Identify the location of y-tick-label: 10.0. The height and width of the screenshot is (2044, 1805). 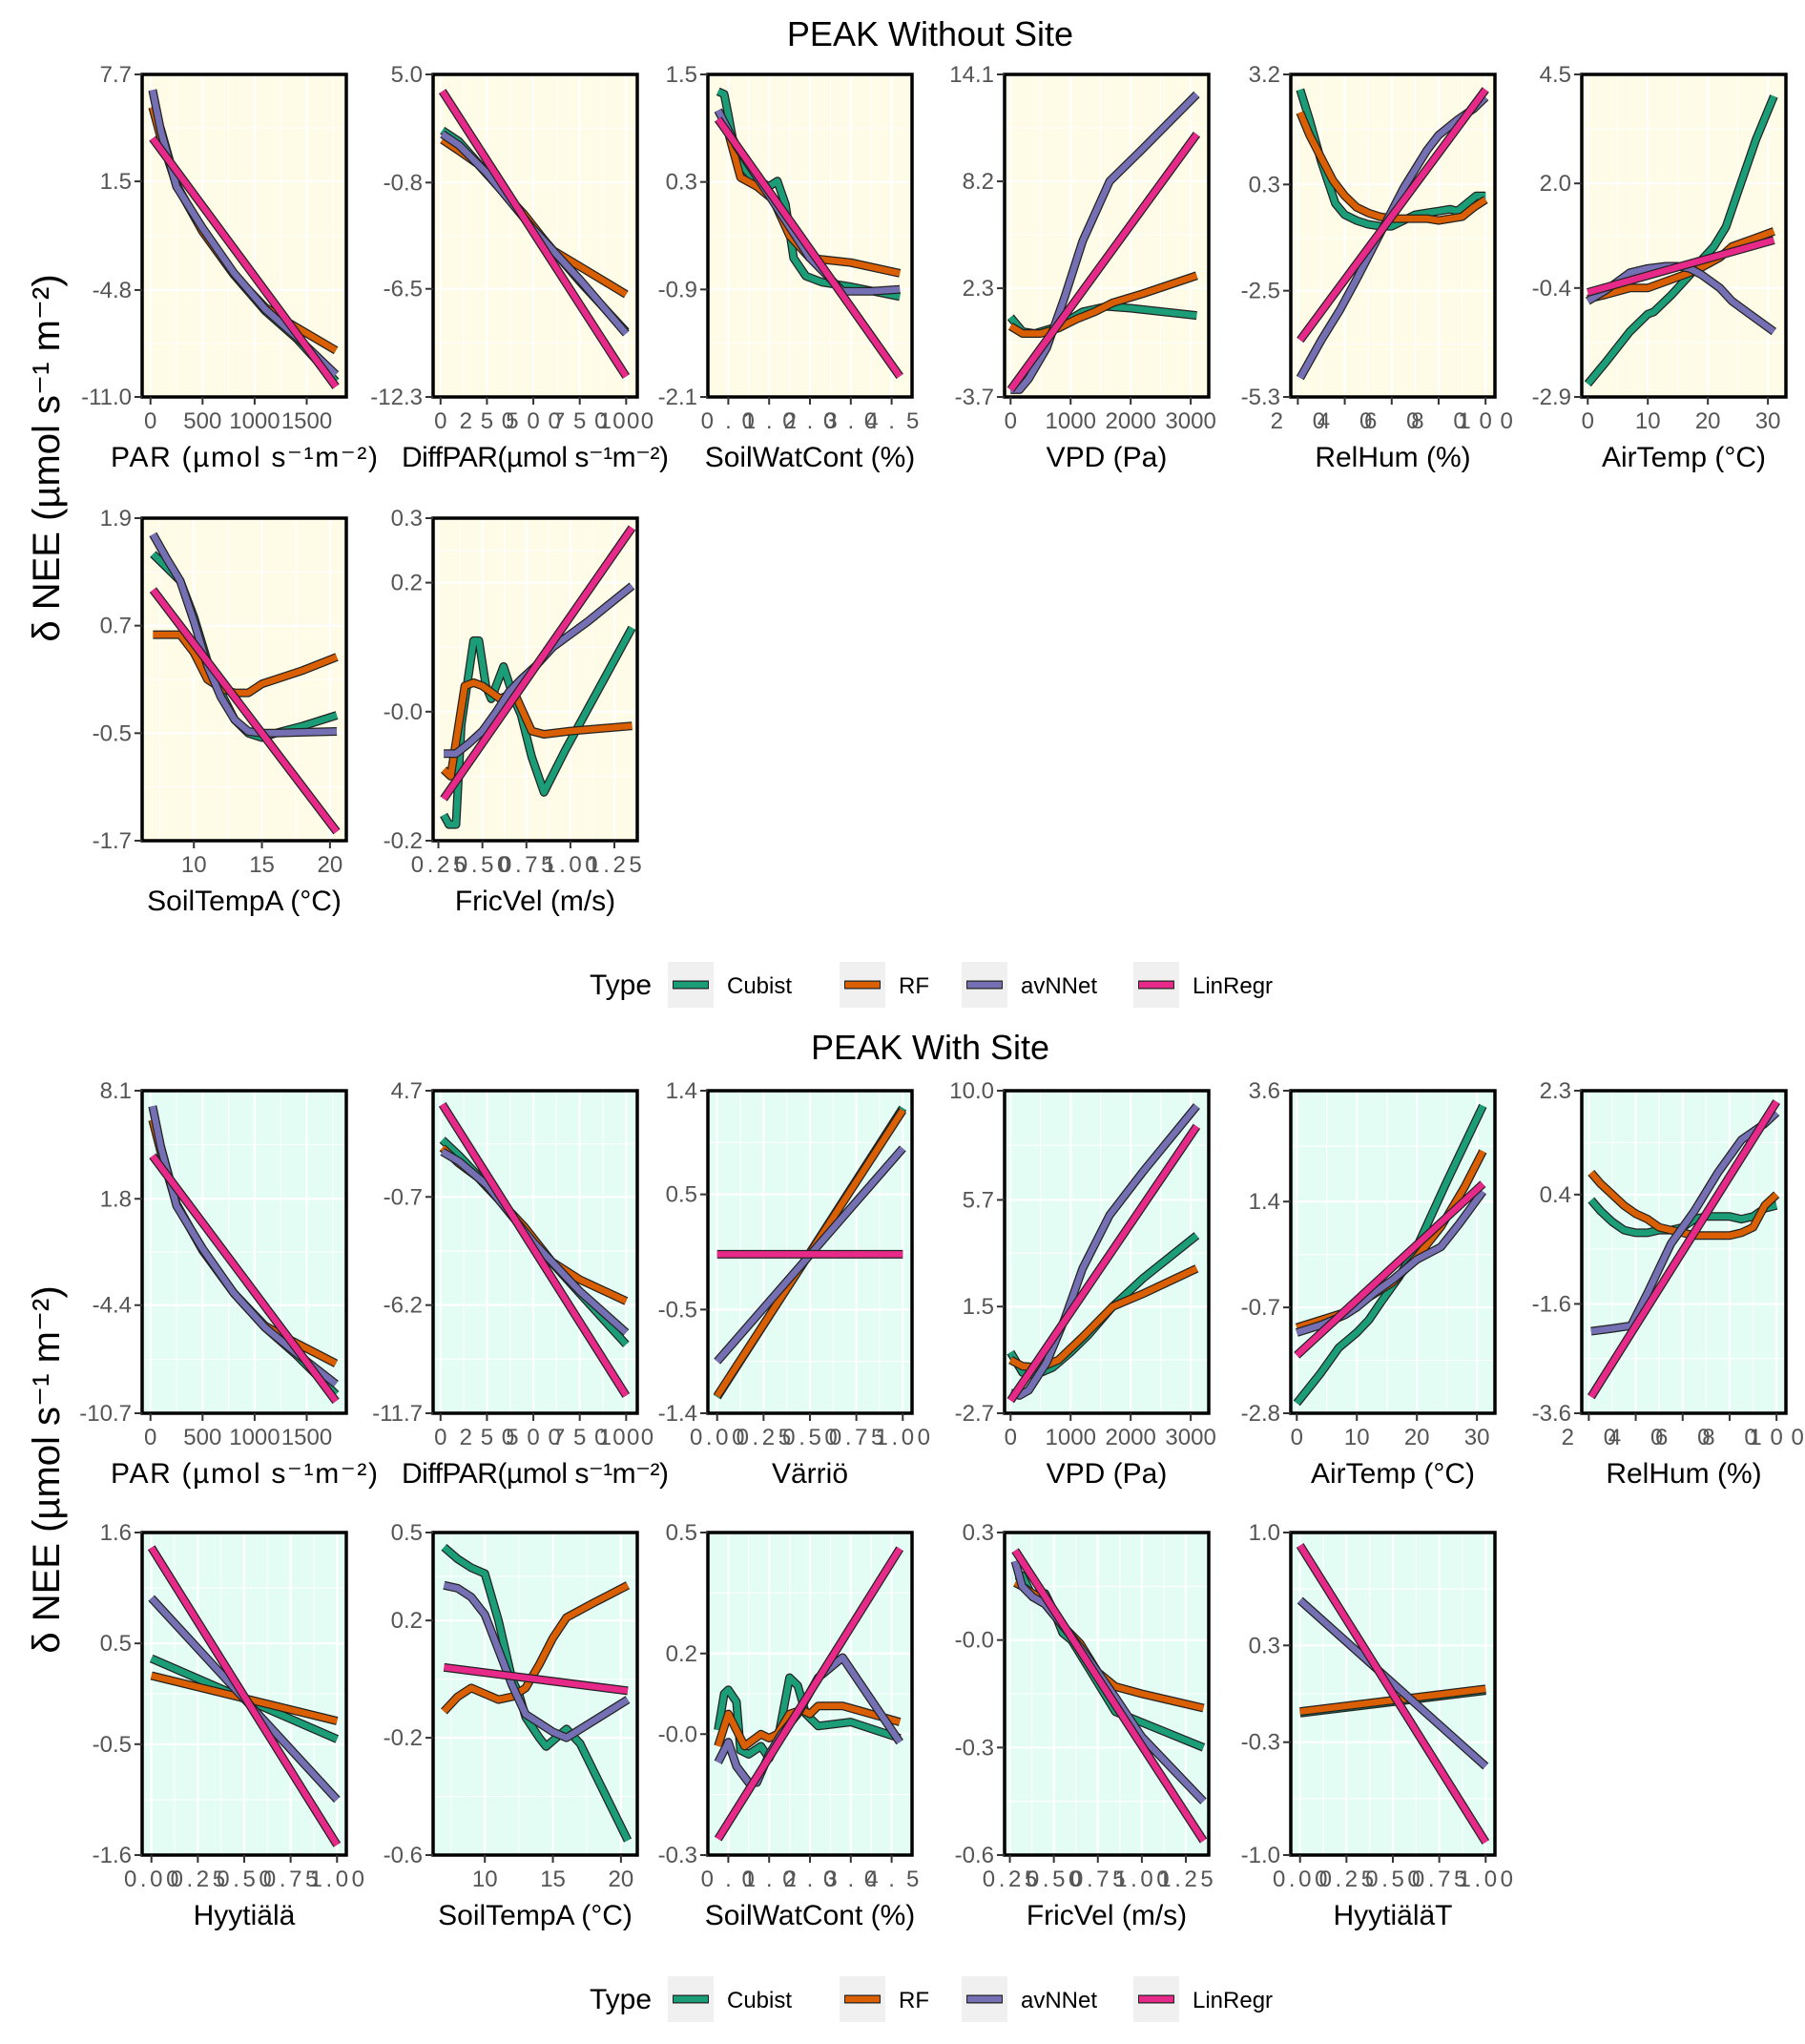
(971, 1091).